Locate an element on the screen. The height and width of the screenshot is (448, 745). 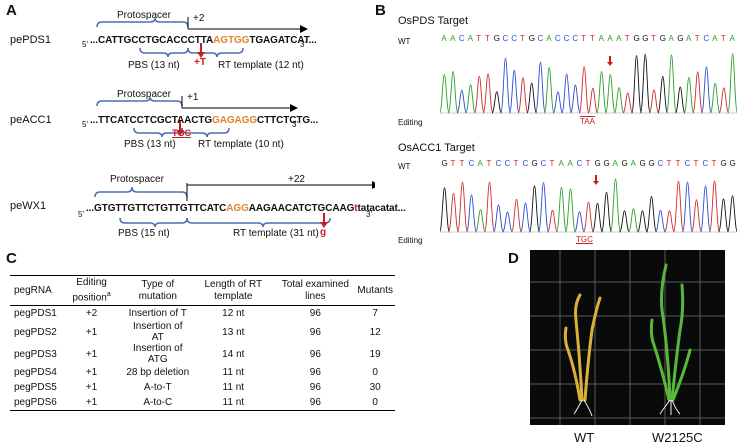
cell: pegPDS1 is located at coordinates (35, 314).